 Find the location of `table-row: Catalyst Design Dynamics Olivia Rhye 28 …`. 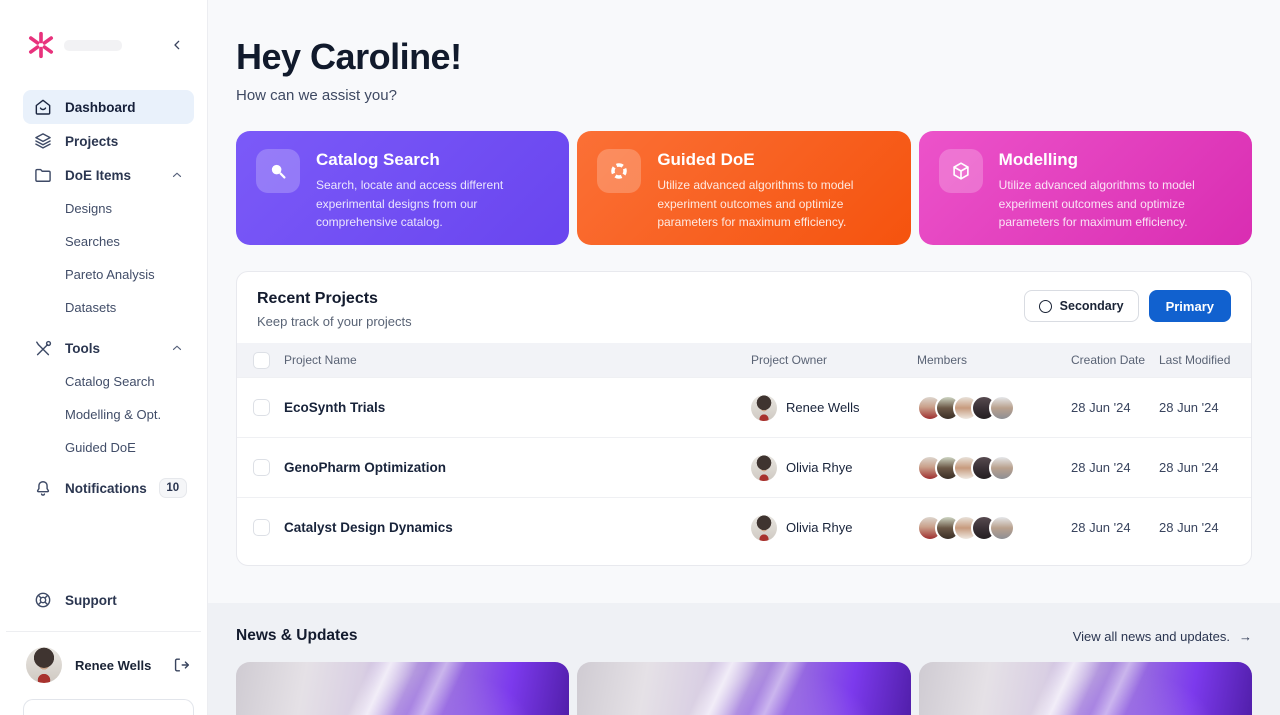

table-row: Catalyst Design Dynamics Olivia Rhye 28 … is located at coordinates (744, 527).